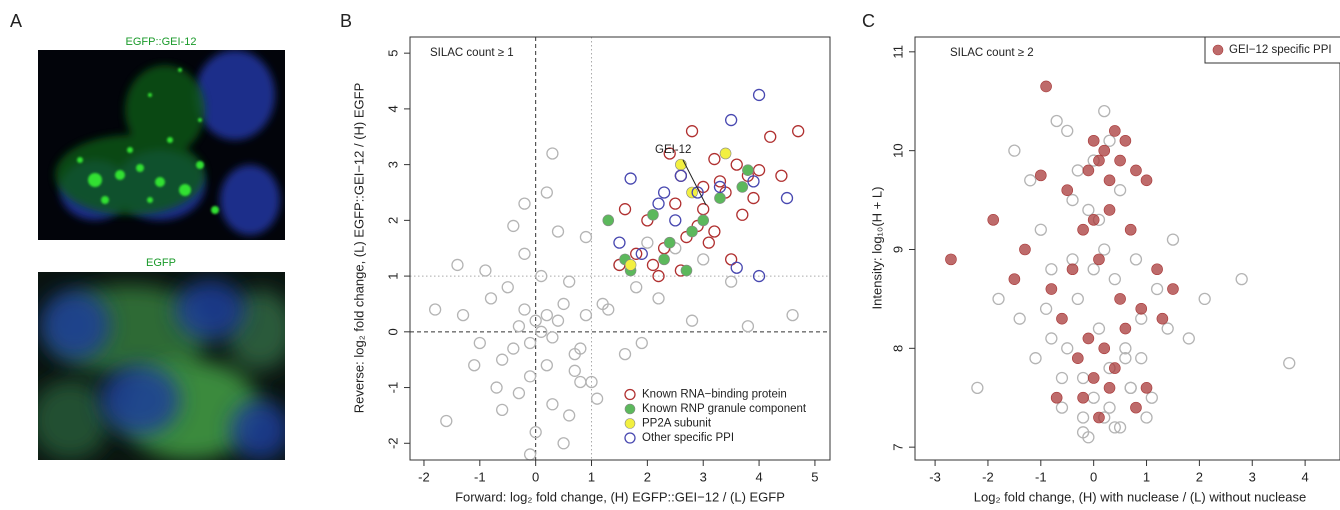 The image size is (1340, 510). I want to click on x-tick-label: 2, so click(647, 476).